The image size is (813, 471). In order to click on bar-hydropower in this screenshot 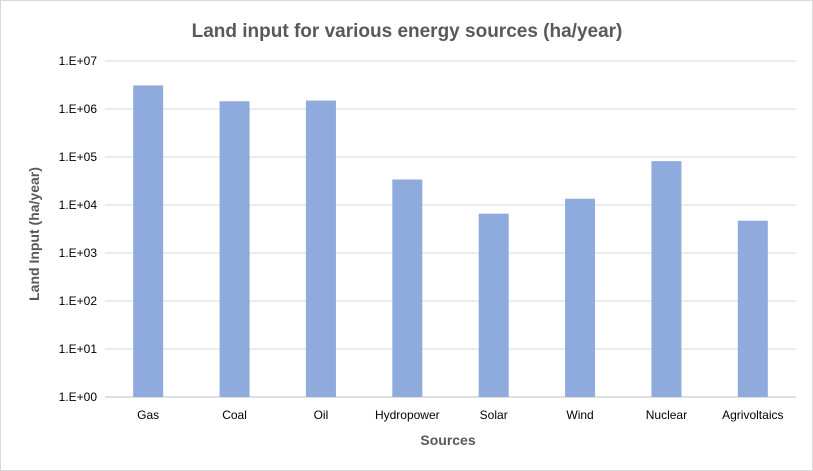, I will do `click(407, 288)`.